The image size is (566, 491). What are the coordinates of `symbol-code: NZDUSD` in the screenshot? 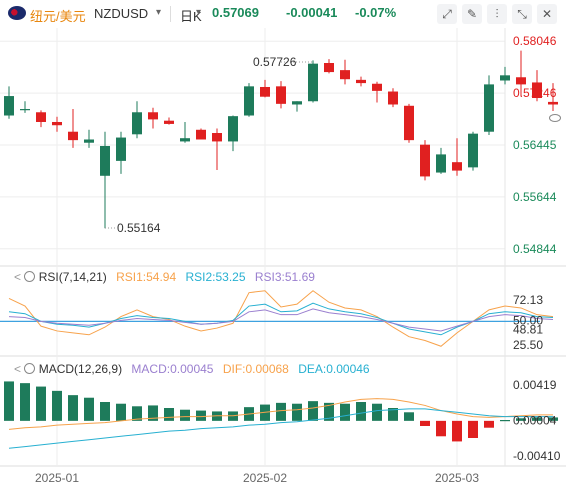 It's located at (121, 13).